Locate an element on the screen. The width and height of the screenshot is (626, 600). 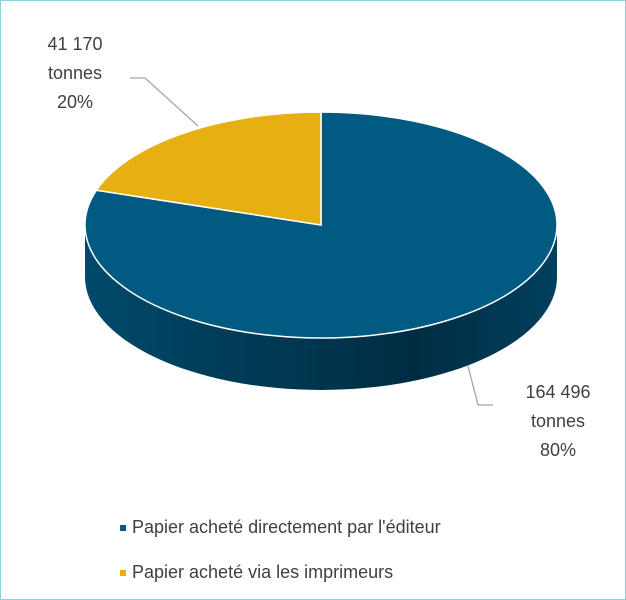
pie-slice is located at coordinates (208, 168).